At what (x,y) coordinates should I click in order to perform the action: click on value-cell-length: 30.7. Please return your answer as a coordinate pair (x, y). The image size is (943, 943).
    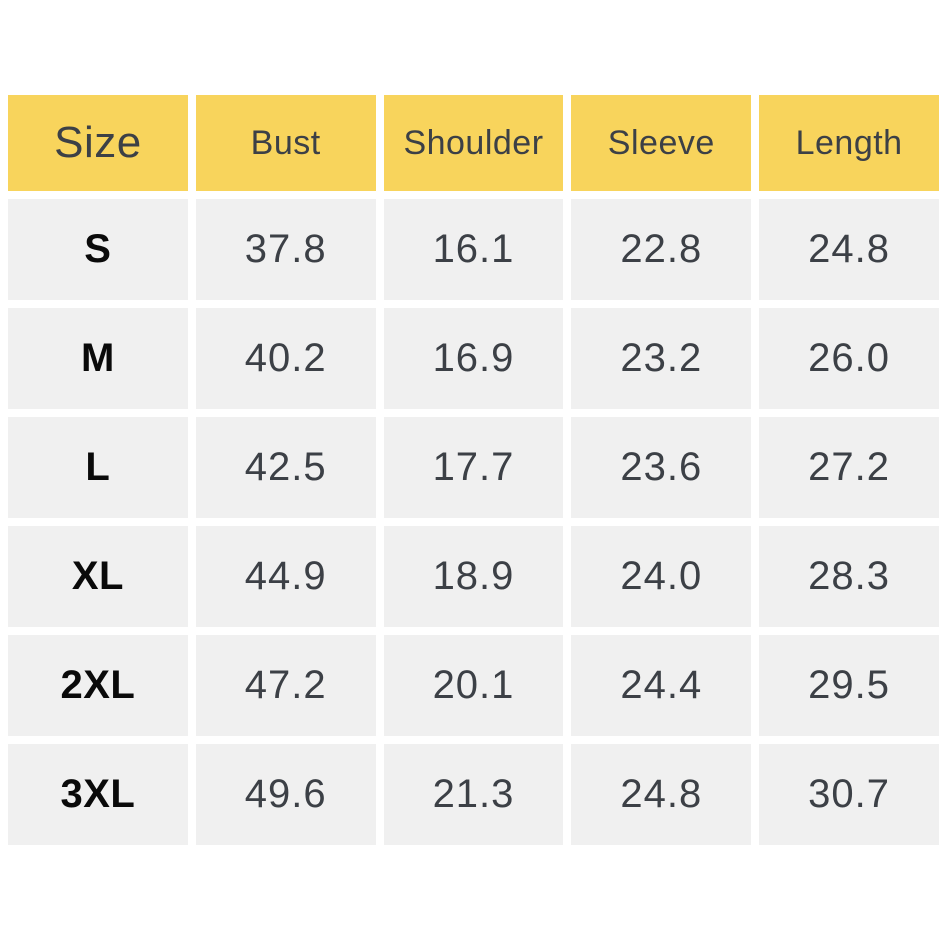
    Looking at the image, I should click on (849, 794).